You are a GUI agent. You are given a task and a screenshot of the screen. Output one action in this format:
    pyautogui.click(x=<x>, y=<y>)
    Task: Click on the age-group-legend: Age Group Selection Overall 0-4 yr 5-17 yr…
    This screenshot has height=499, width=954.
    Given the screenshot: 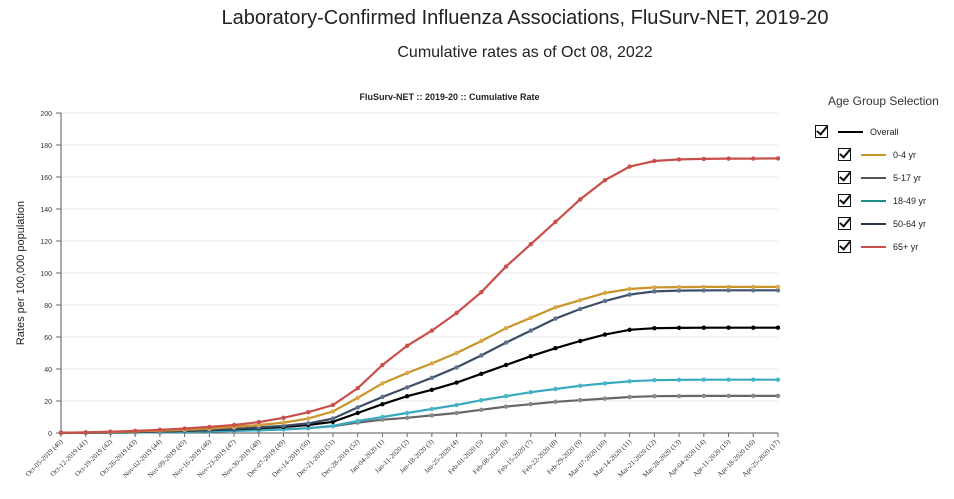 What is the action you would take?
    pyautogui.click(x=882, y=176)
    